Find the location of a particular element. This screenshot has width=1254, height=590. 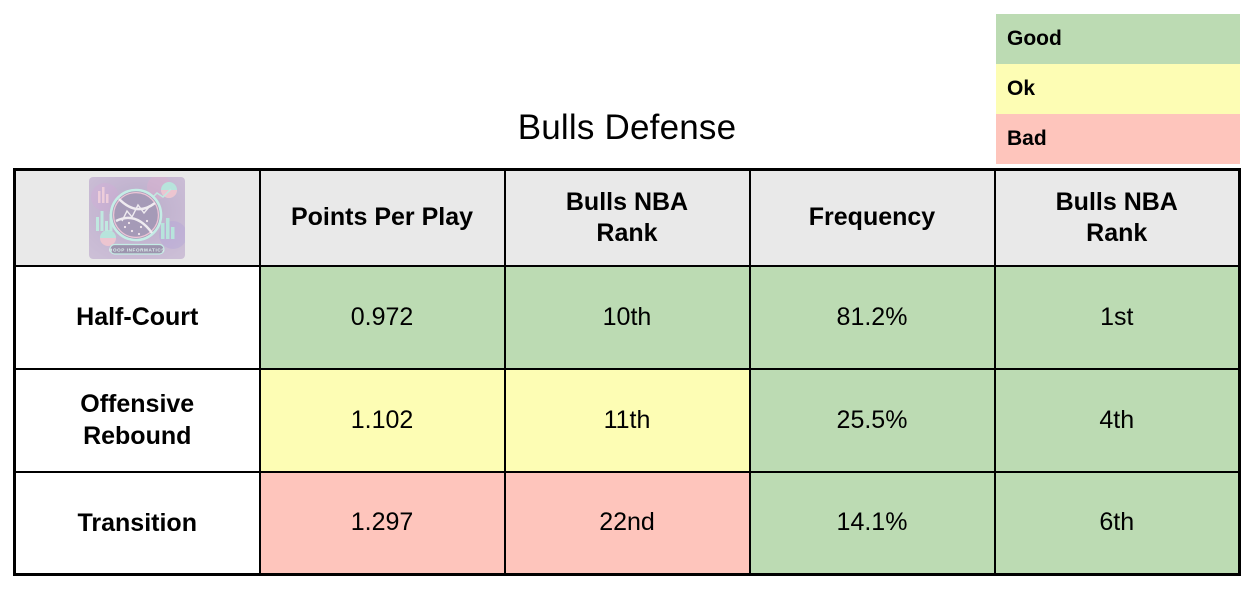

offensive-rebound-points-per-play: 1.102 is located at coordinates (382, 420).